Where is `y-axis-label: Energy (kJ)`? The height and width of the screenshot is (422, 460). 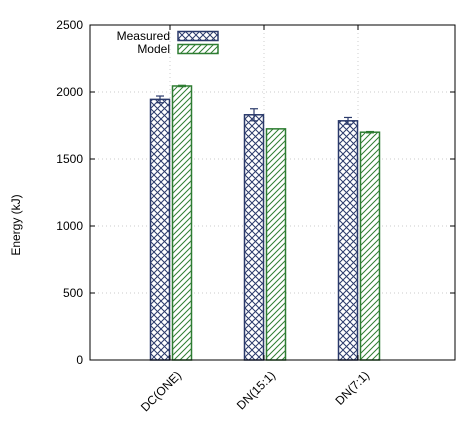
y-axis-label: Energy (kJ) is located at coordinates (16, 224).